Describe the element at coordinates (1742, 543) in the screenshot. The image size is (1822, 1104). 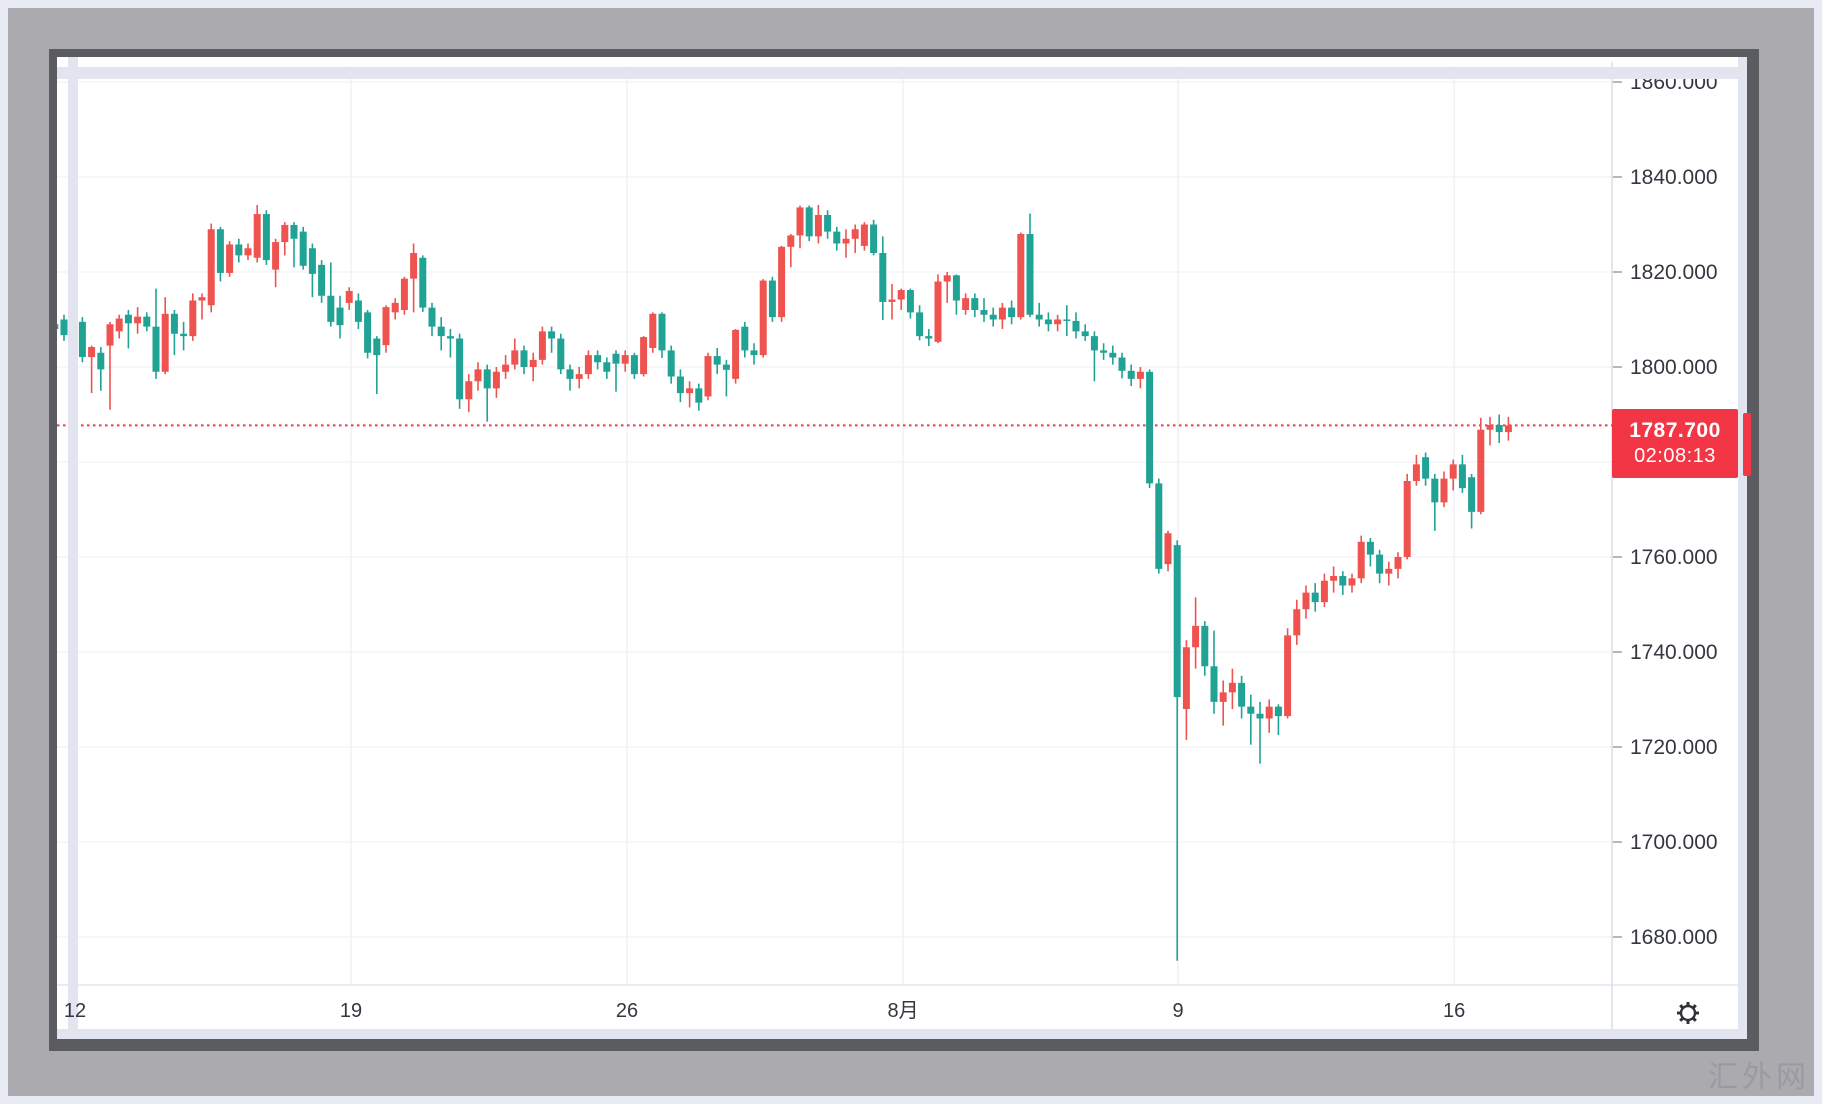
I see `price-scale-scrollbar` at that location.